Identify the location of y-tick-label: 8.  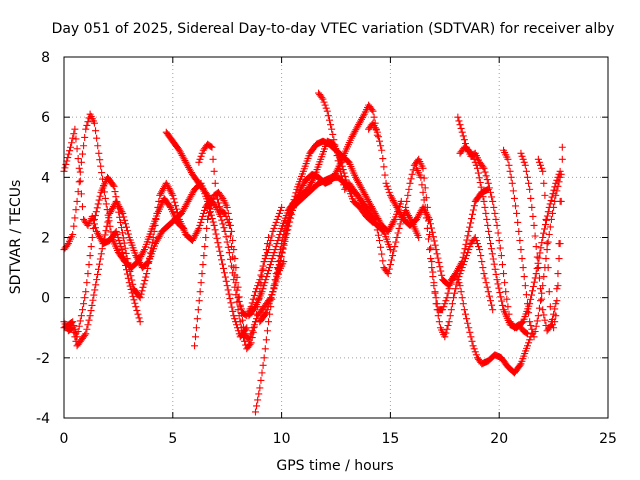
(45, 58).